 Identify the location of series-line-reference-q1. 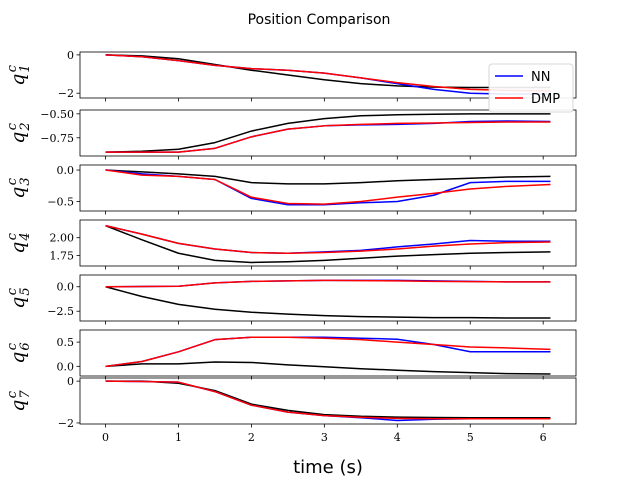
(328, 71).